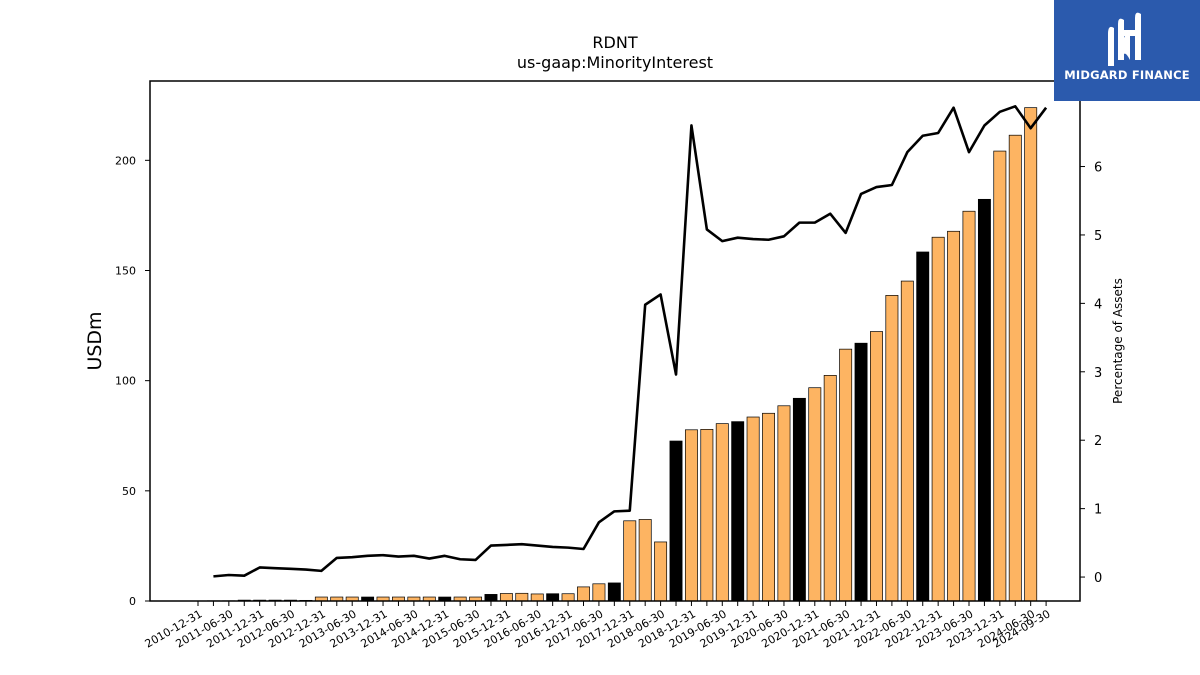  Describe the element at coordinates (1118, 341) in the screenshot. I see `y2-axis-label: Percentage of Assets` at that location.